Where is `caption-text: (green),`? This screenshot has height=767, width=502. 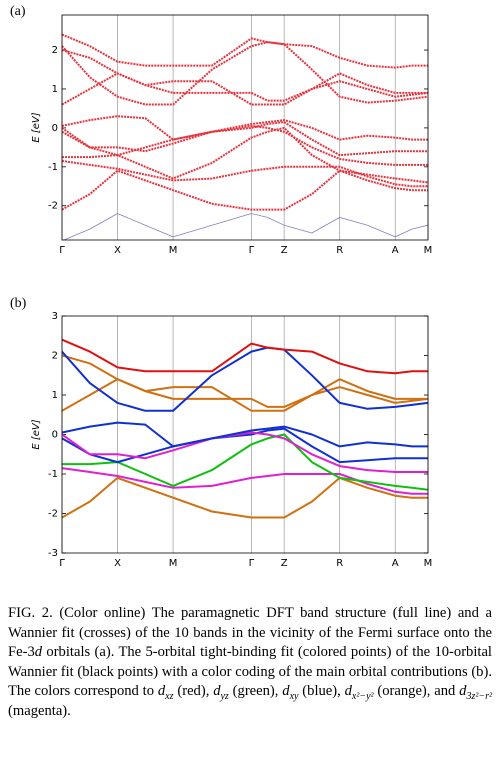
caption-text: (green), is located at coordinates (255, 691).